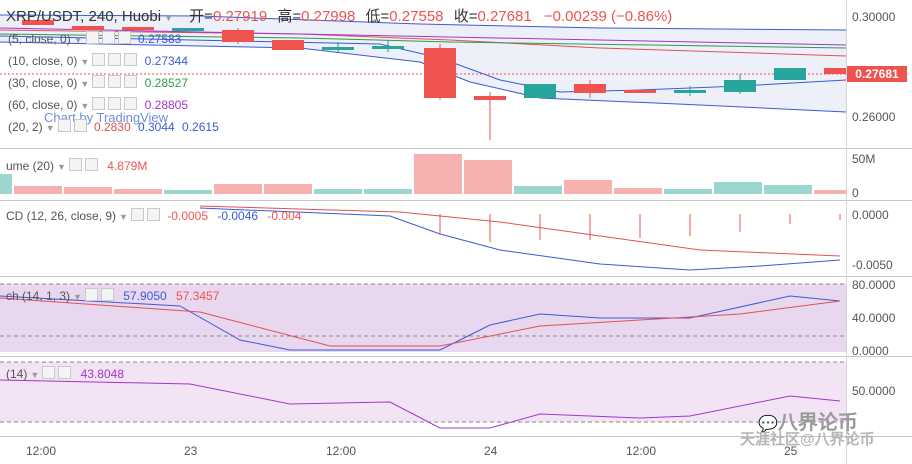  What do you see at coordinates (377, 16) in the screenshot?
I see `low-label: 低=` at bounding box center [377, 16].